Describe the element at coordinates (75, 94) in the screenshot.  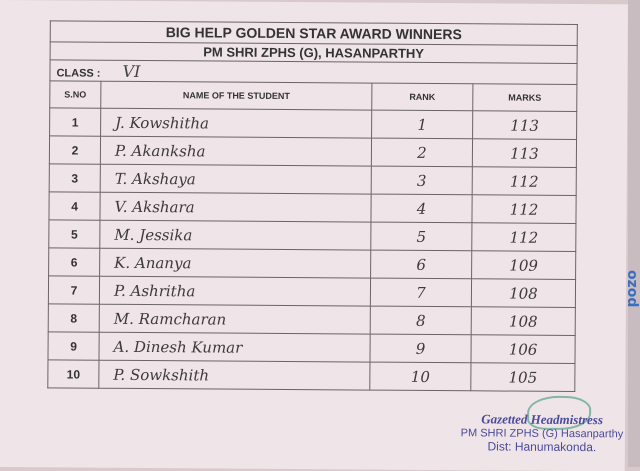
I see `header-sno: S.NO` at that location.